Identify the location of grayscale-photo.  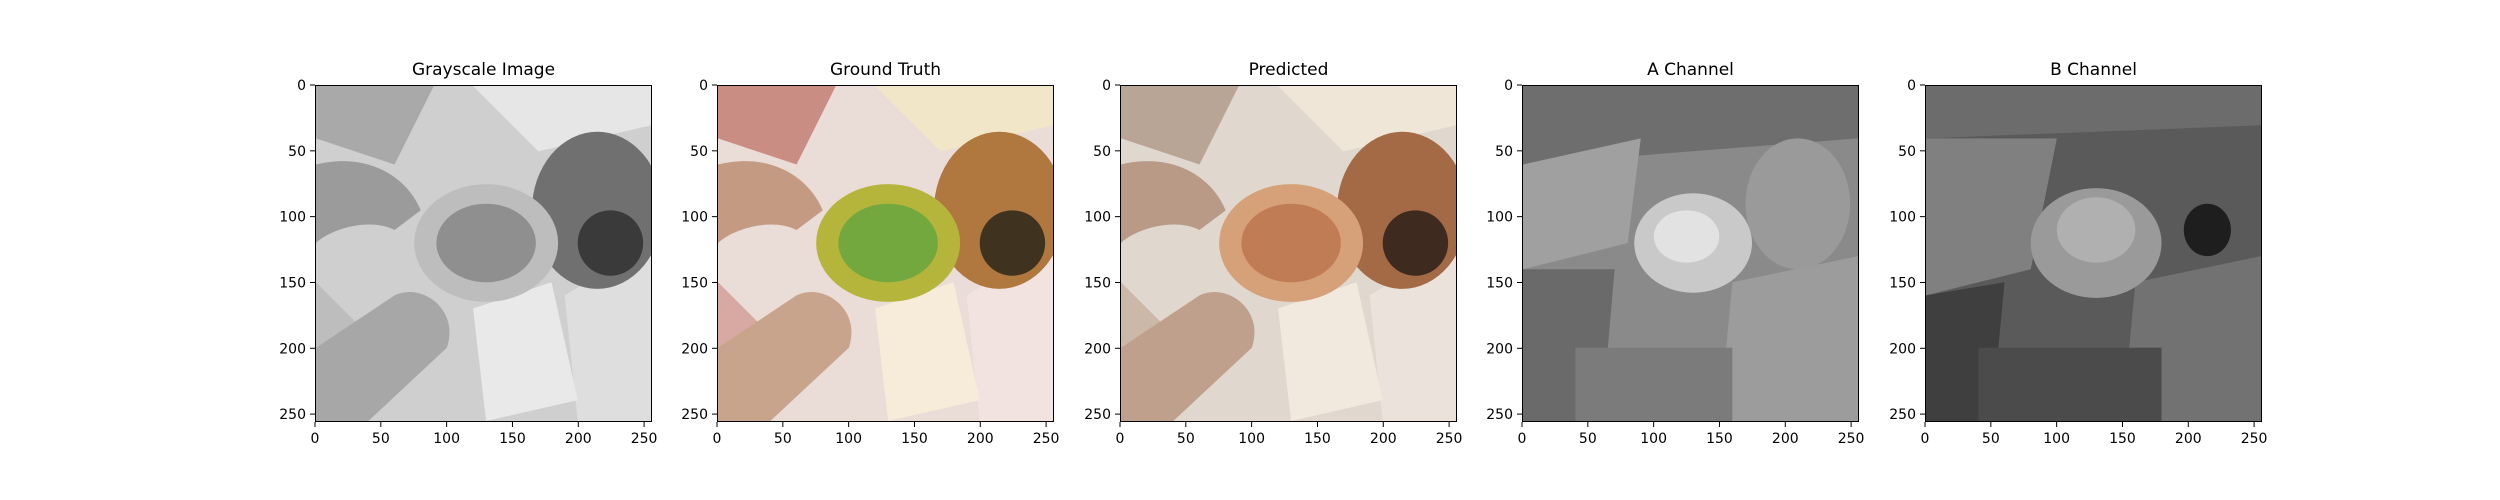
(483, 253).